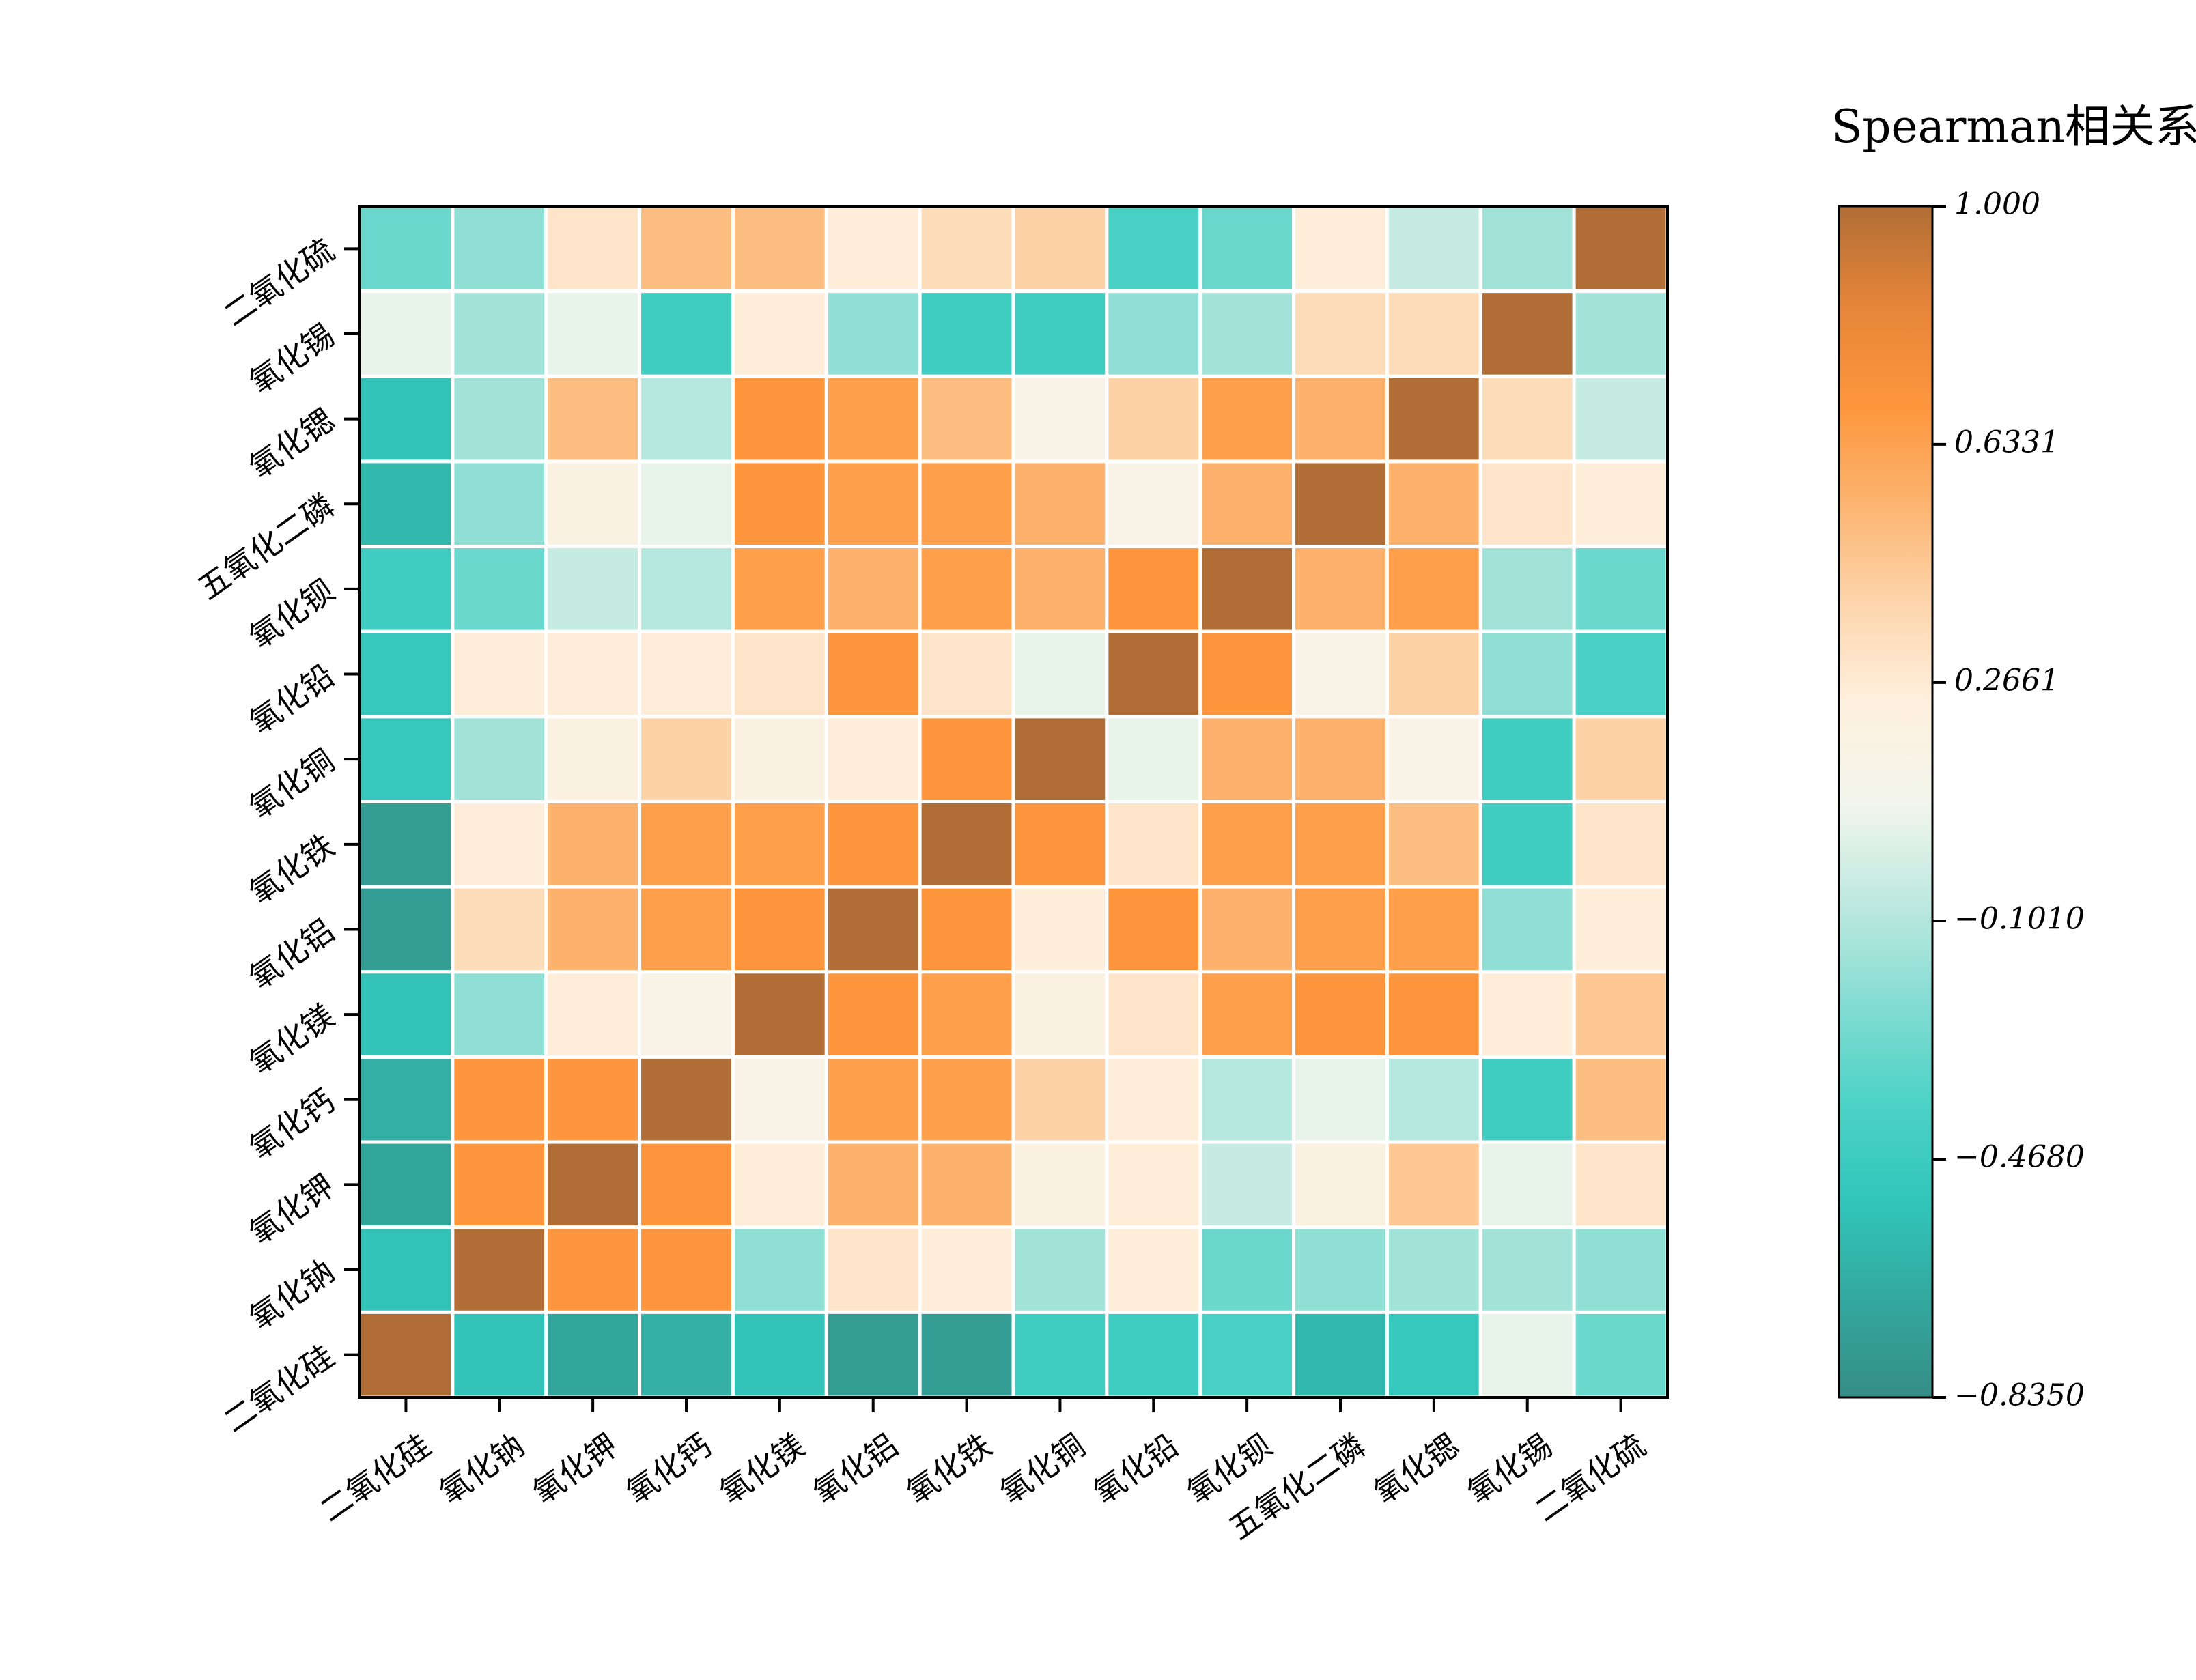 The image size is (2196, 1680). What do you see at coordinates (949, 1469) in the screenshot?
I see `x-tick-label: 氧化铁` at bounding box center [949, 1469].